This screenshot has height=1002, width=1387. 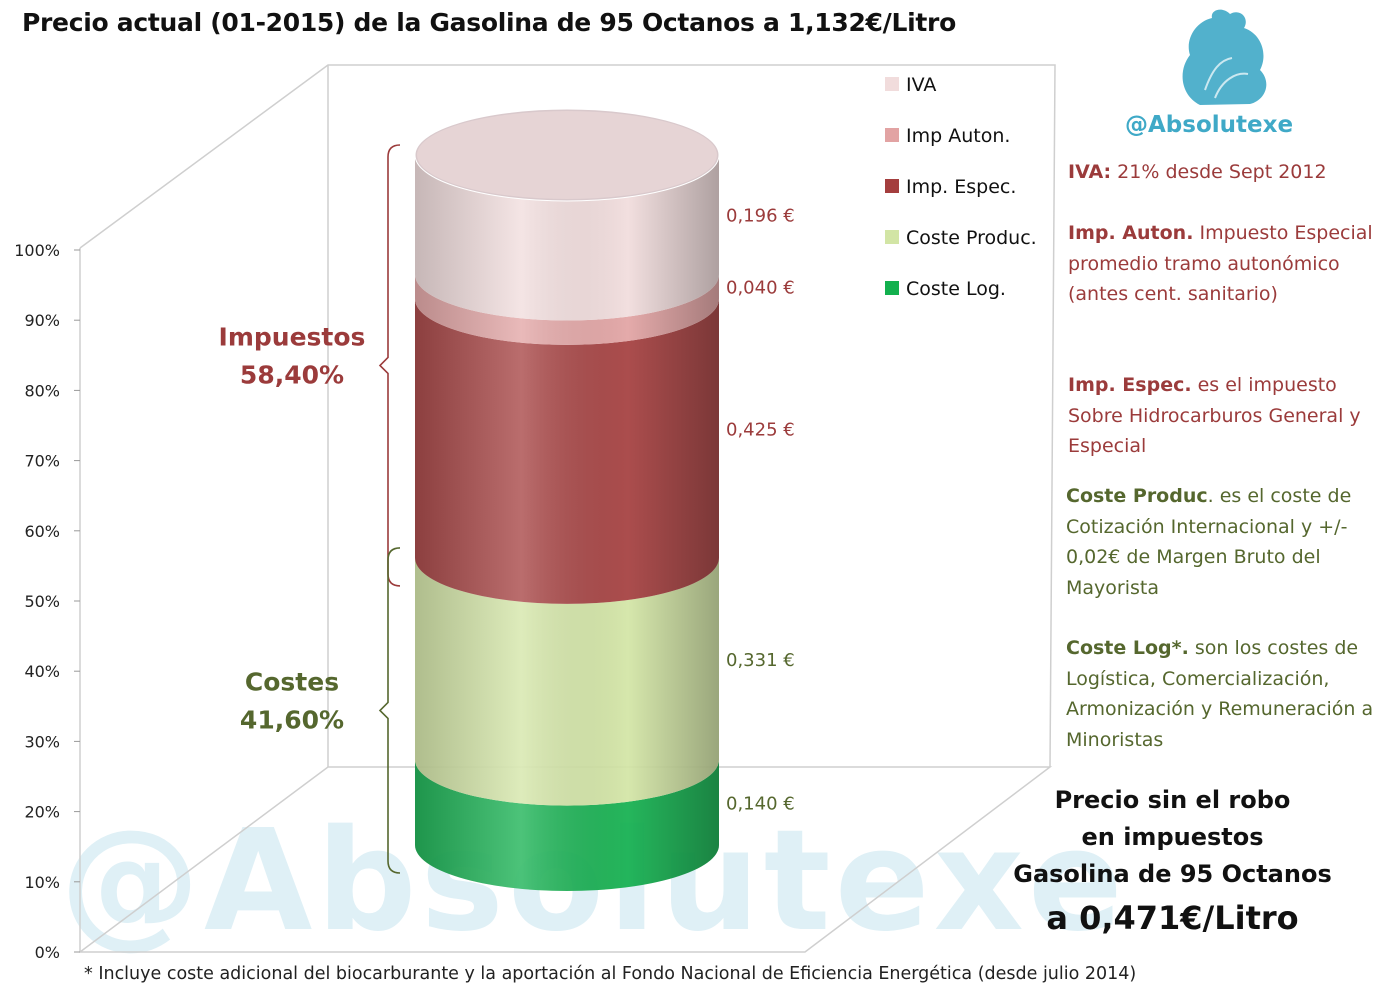 I want to click on value-labels: 0,140 € 0,331 € 0,425 € 0,040 € 0,196 €, so click(x=760, y=510).